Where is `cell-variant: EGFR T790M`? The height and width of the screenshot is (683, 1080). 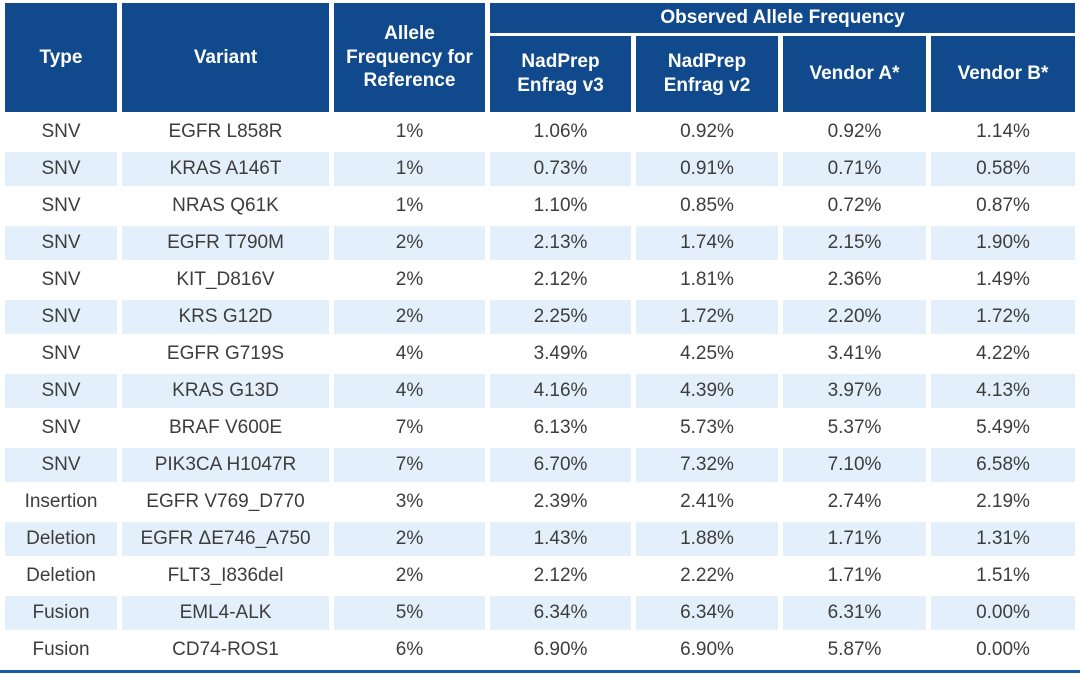 cell-variant: EGFR T790M is located at coordinates (225, 243).